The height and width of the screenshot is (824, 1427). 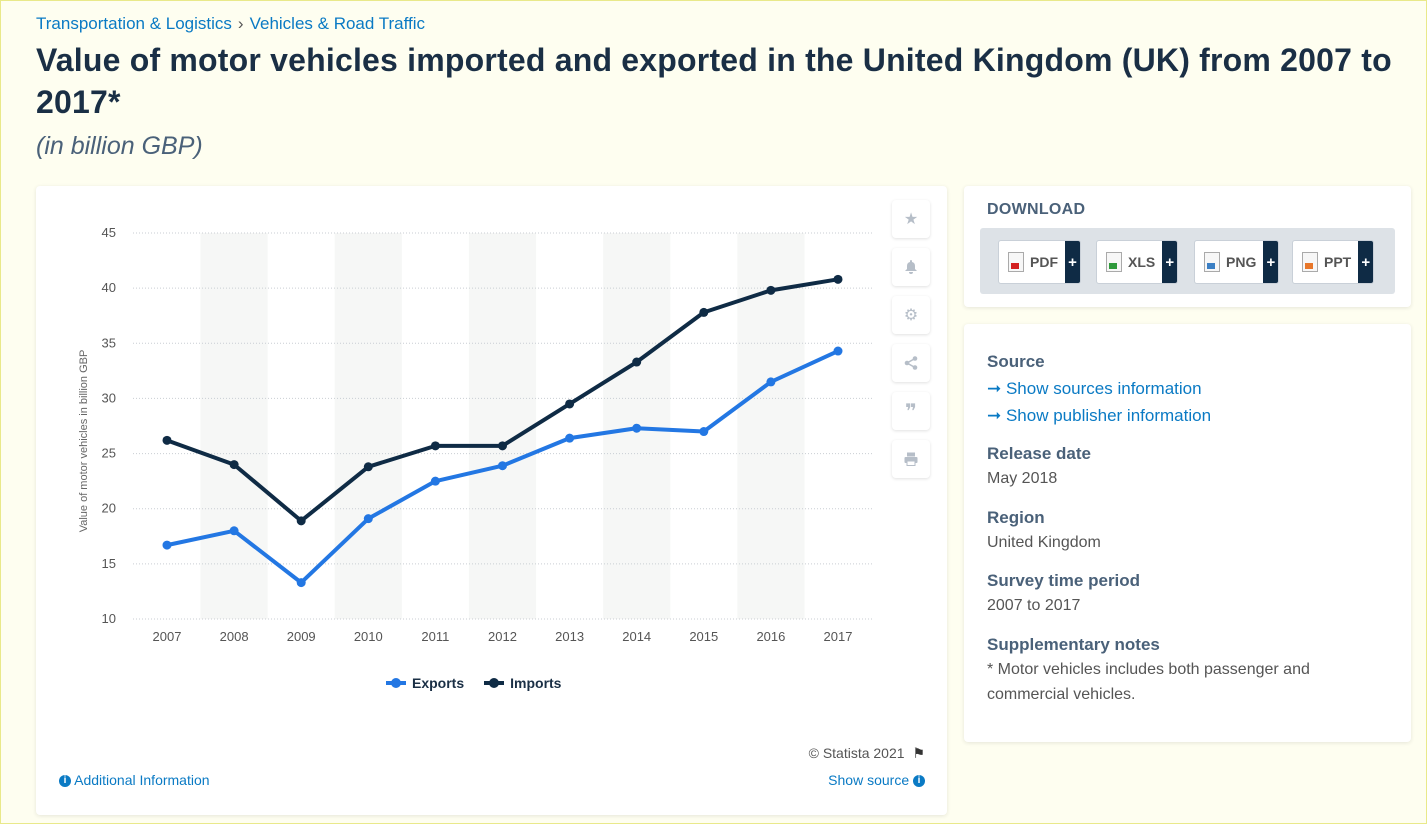 What do you see at coordinates (1310, 262) in the screenshot?
I see `ppt-file-icon` at bounding box center [1310, 262].